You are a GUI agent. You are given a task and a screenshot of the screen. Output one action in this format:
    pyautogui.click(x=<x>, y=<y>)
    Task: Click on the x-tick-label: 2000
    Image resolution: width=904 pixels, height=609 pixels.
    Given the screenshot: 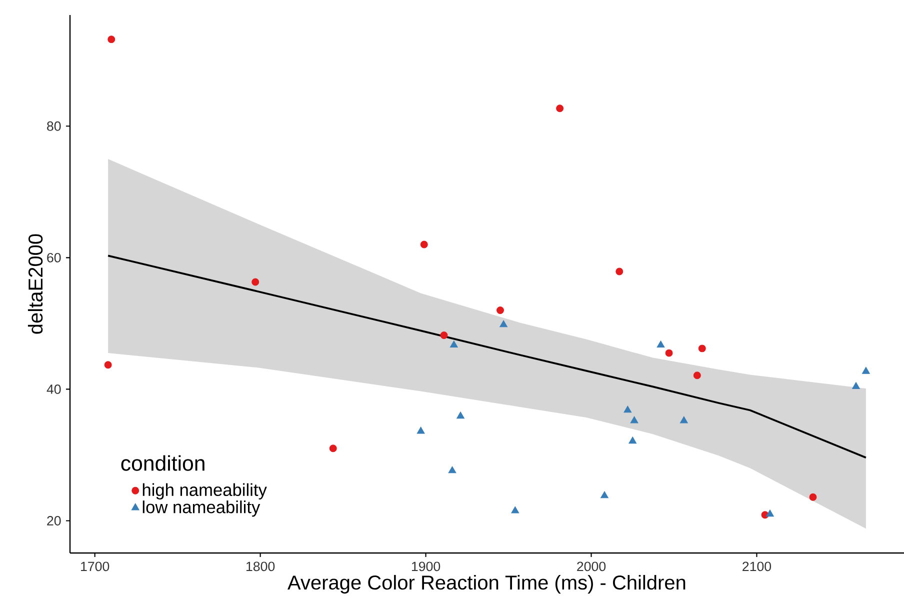 What is the action you would take?
    pyautogui.click(x=591, y=567)
    